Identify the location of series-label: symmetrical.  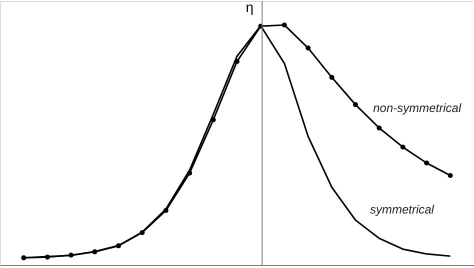
(402, 209).